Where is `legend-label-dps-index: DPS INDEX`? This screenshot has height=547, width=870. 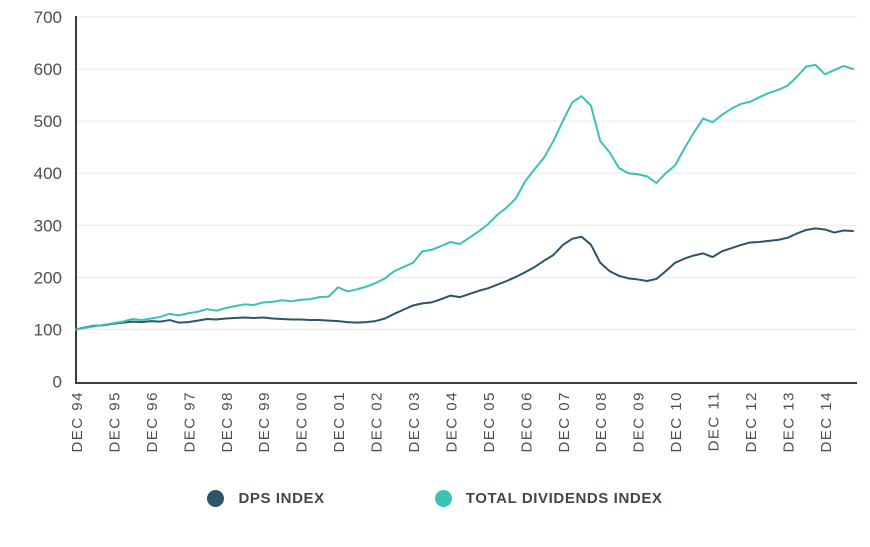 legend-label-dps-index: DPS INDEX is located at coordinates (281, 498).